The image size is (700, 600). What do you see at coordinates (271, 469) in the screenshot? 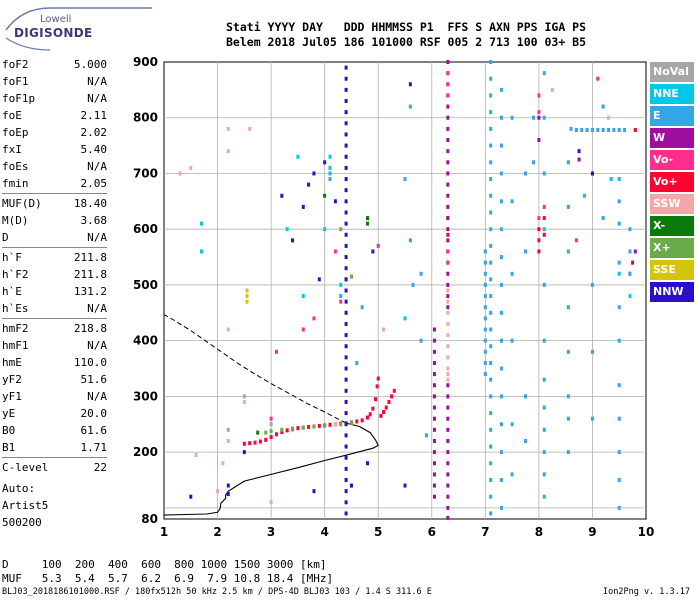
I see `density-profile-line` at bounding box center [271, 469].